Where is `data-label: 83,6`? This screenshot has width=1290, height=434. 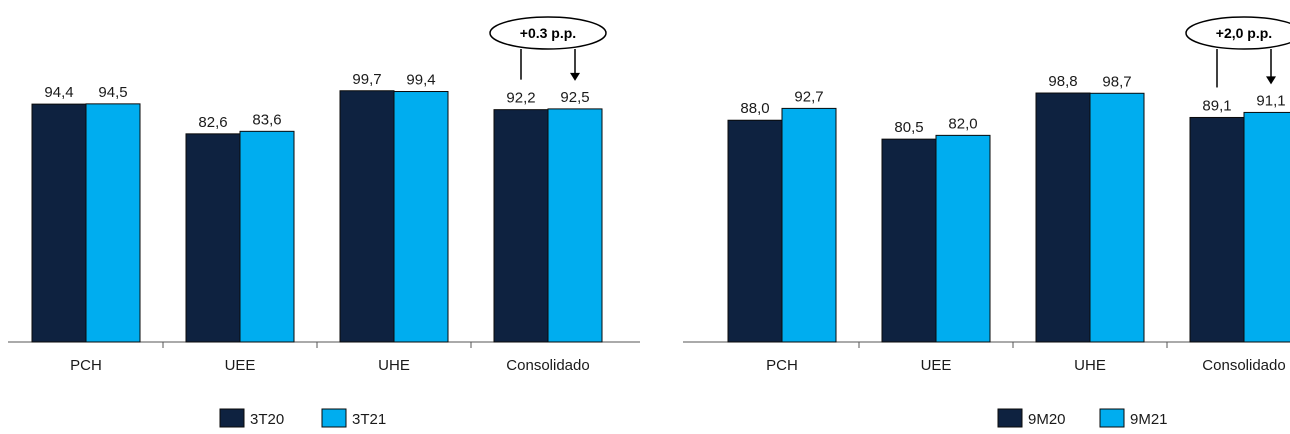 data-label: 83,6 is located at coordinates (266, 119).